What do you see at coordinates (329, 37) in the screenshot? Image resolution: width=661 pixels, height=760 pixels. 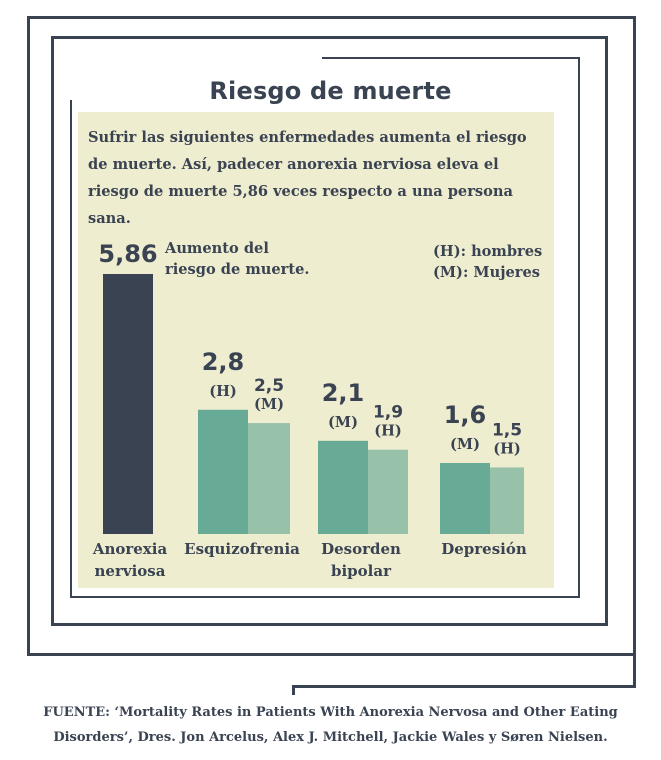 I see `inner-frame-top` at bounding box center [329, 37].